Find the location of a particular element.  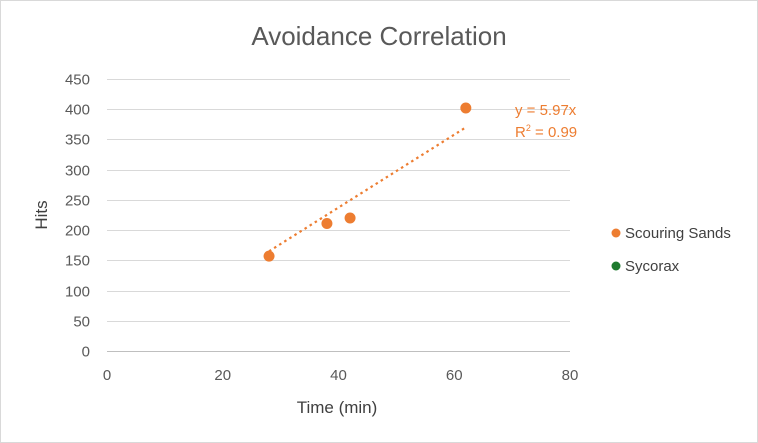

y-tick-0: 0 is located at coordinates (86, 352).